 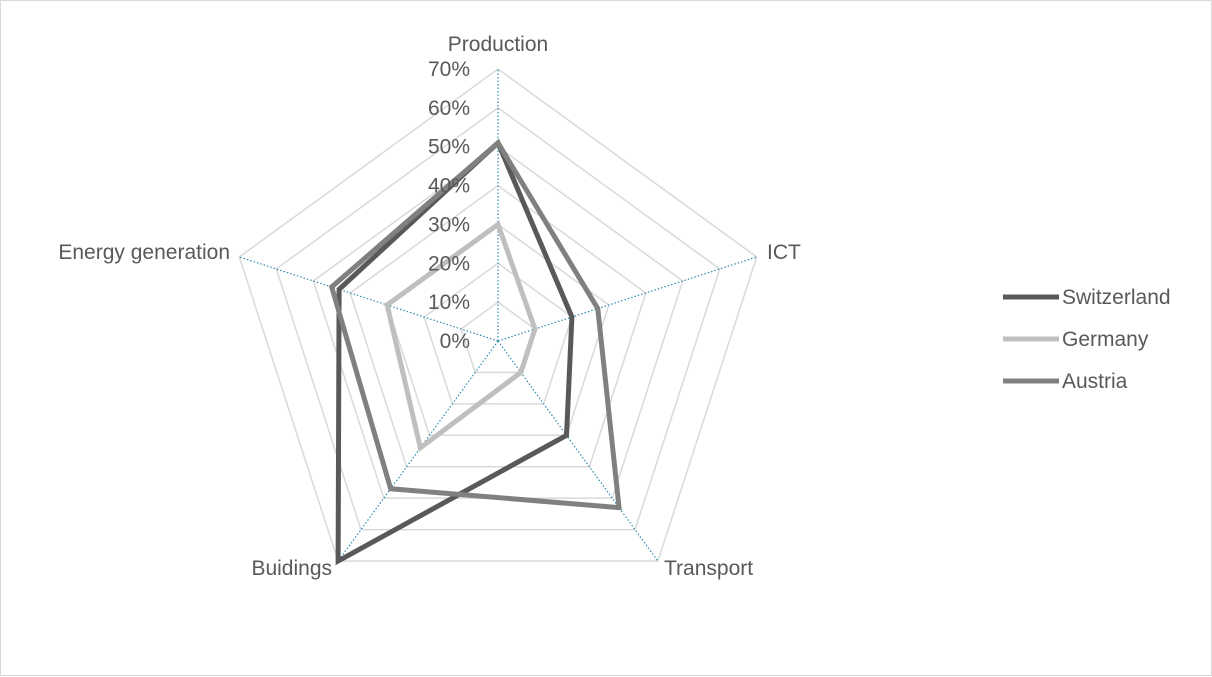 I want to click on legend: Switzerland Germany Austria, so click(x=1087, y=339).